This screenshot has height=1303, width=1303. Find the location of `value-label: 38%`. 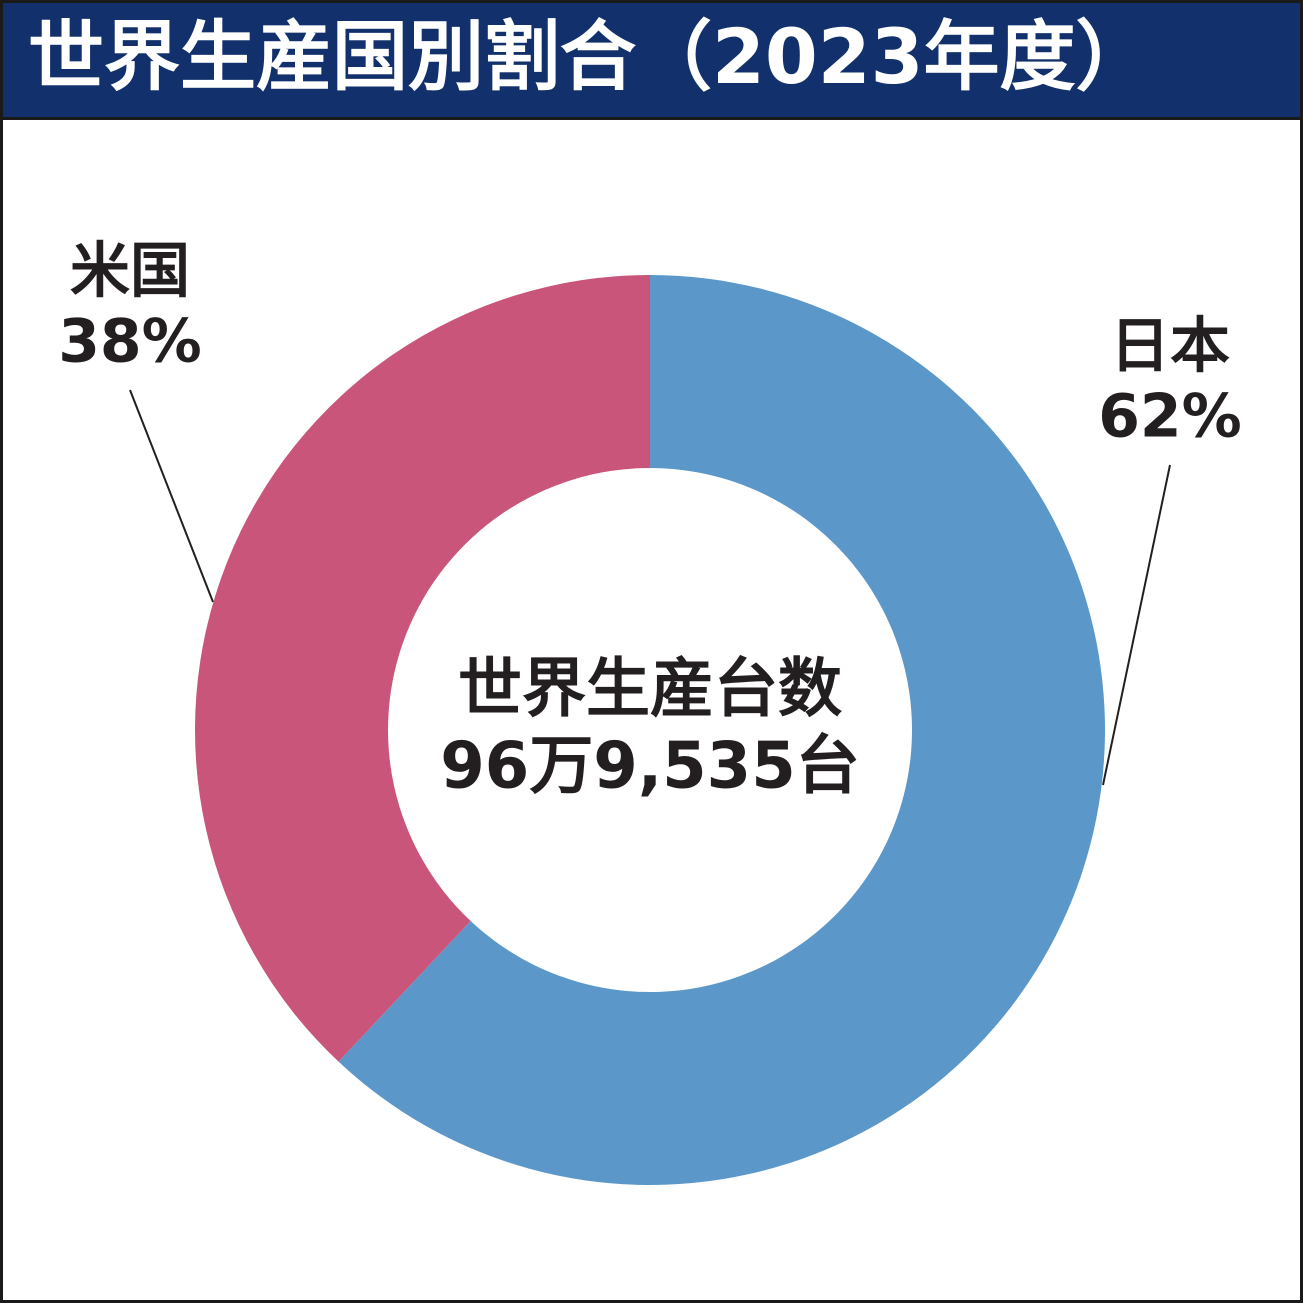

value-label: 38% is located at coordinates (130, 342).